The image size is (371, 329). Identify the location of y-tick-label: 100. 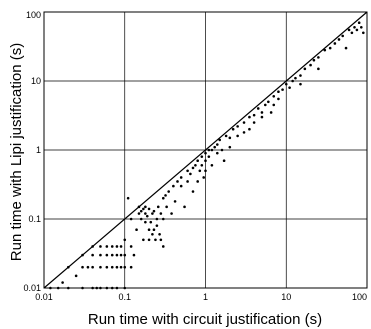
(33, 15).